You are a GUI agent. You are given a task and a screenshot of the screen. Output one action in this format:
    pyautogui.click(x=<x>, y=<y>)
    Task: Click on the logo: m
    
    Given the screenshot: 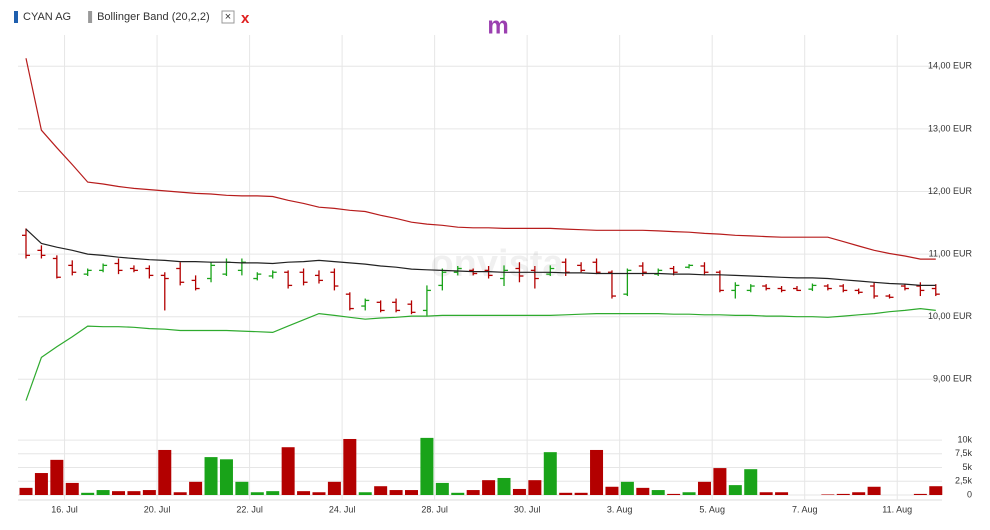 What is the action you would take?
    pyautogui.click(x=497, y=25)
    